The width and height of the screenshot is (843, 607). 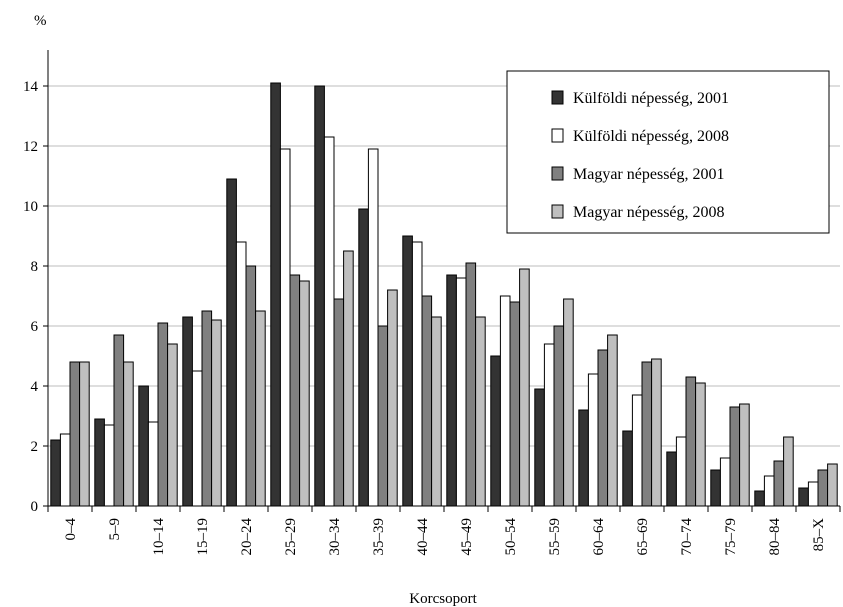 I want to click on y-tick-label: 4, so click(x=35, y=387).